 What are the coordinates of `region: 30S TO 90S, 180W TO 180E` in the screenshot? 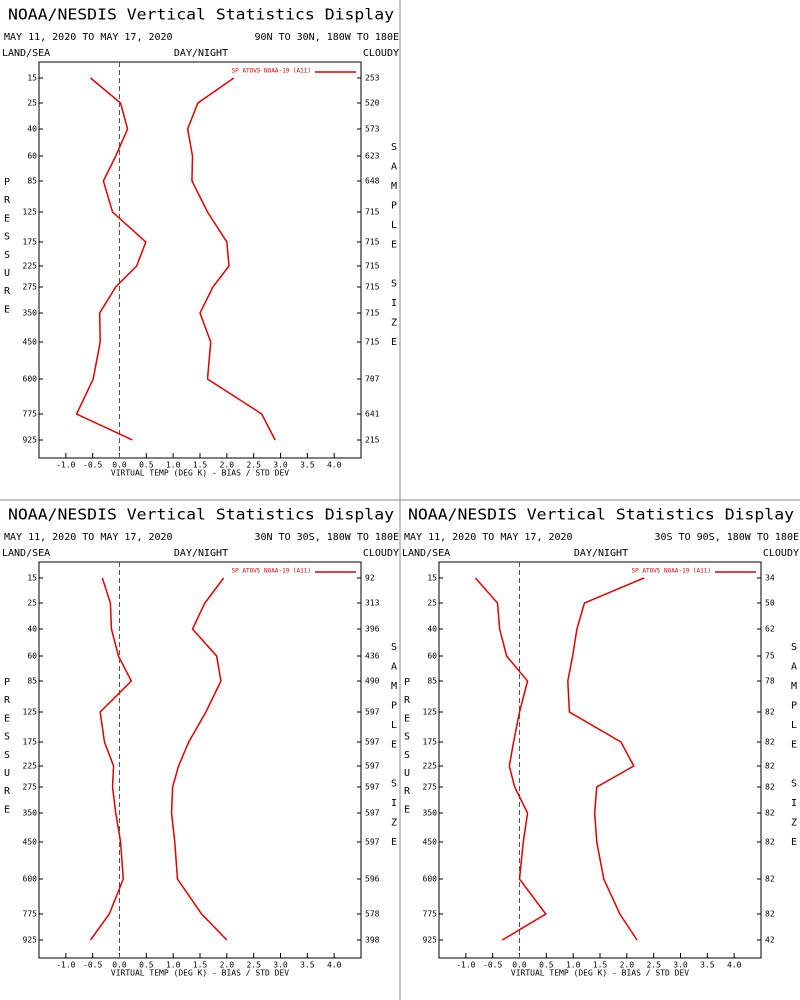 It's located at (727, 537).